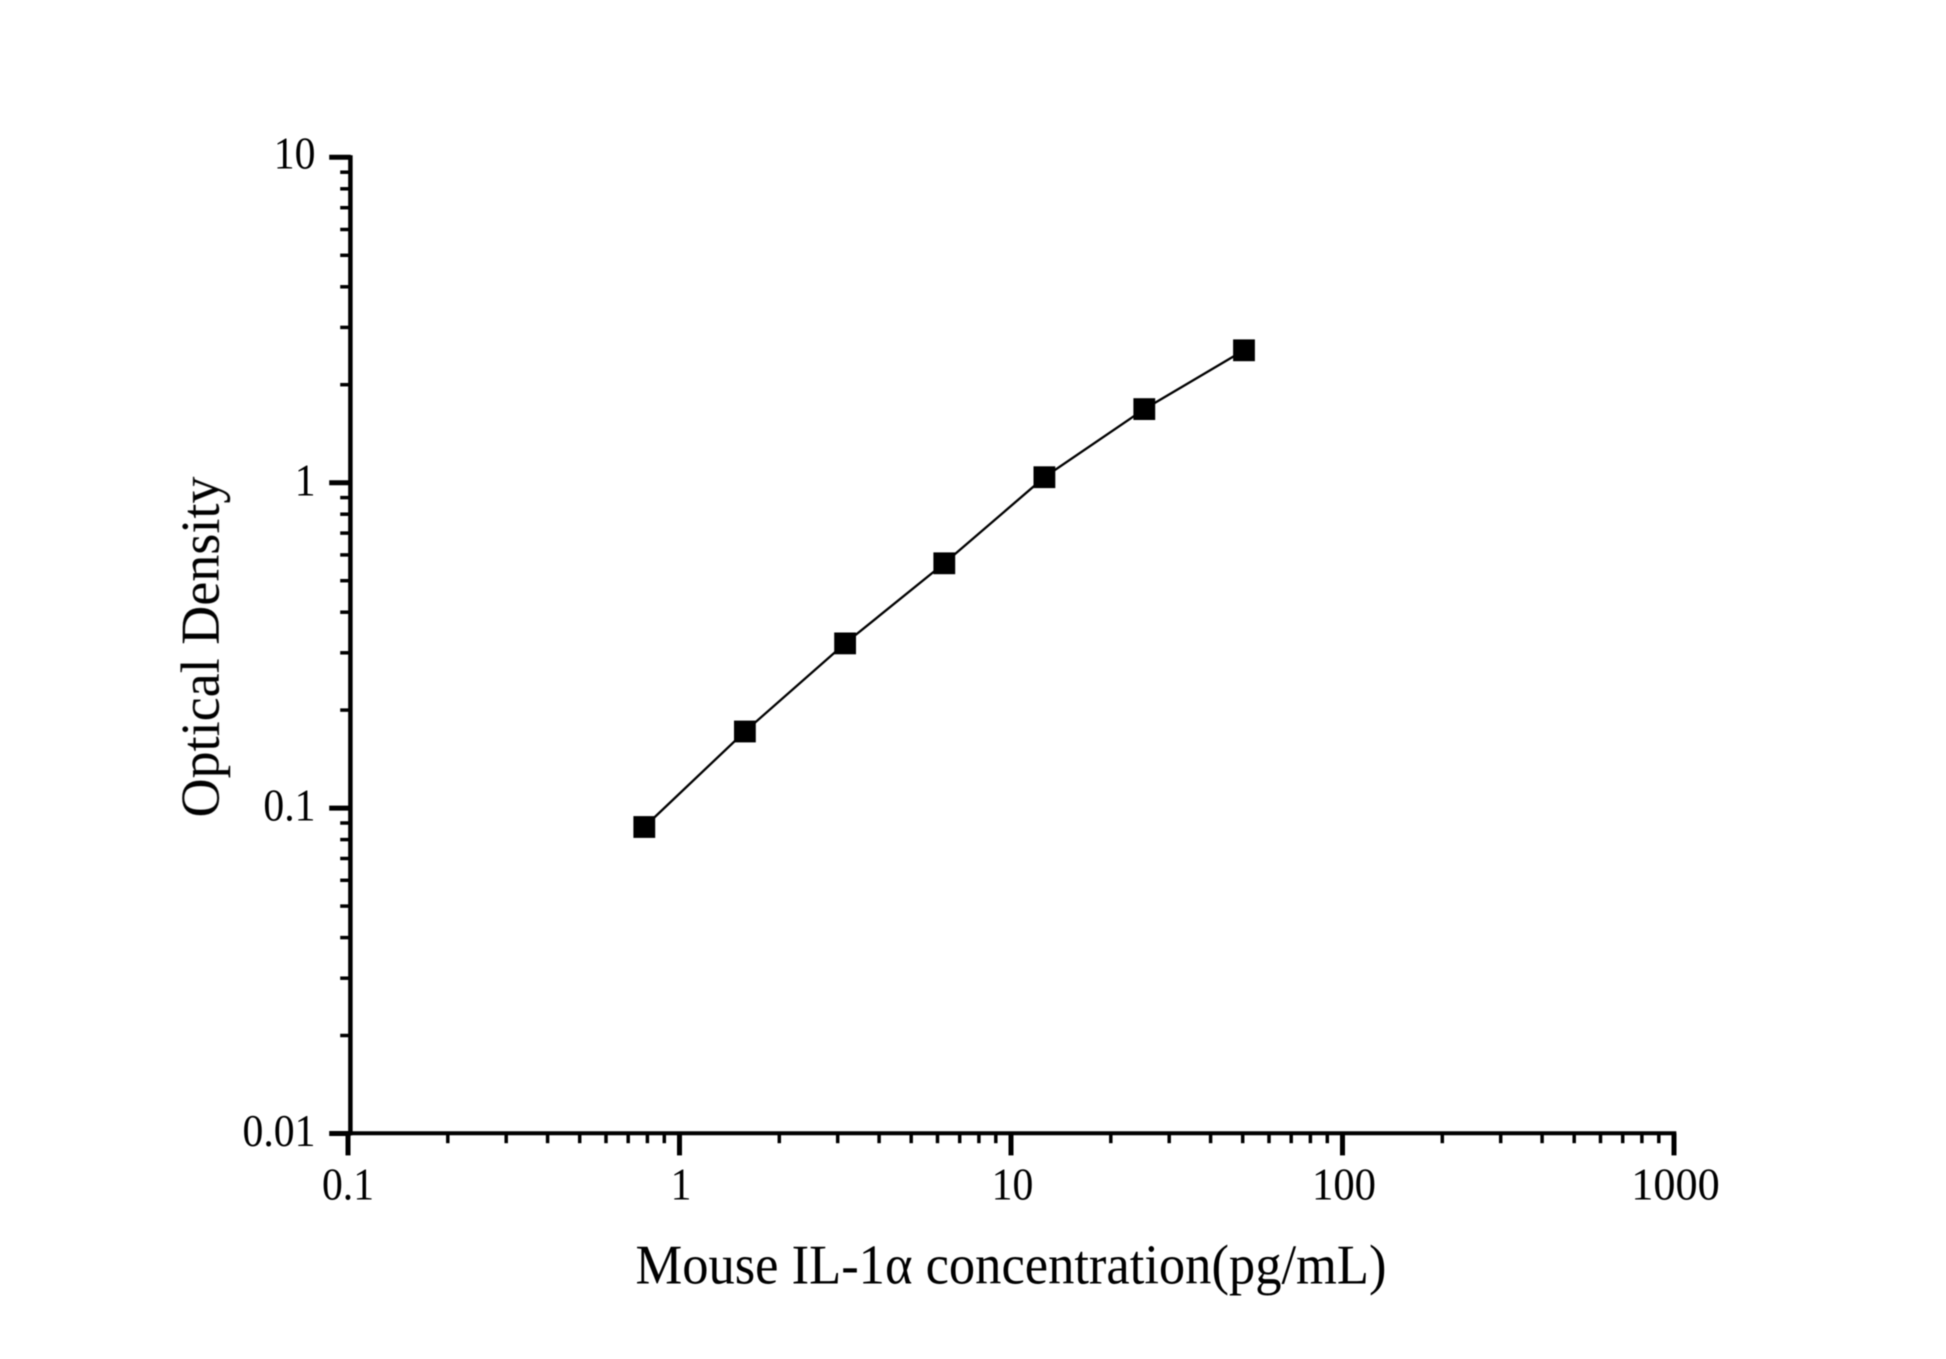  What do you see at coordinates (1011, 1266) in the screenshot?
I see `svg-text:Mouse IL-1α concentration(pg/m: Mouse IL-1α concentration(pg/mL)` at bounding box center [1011, 1266].